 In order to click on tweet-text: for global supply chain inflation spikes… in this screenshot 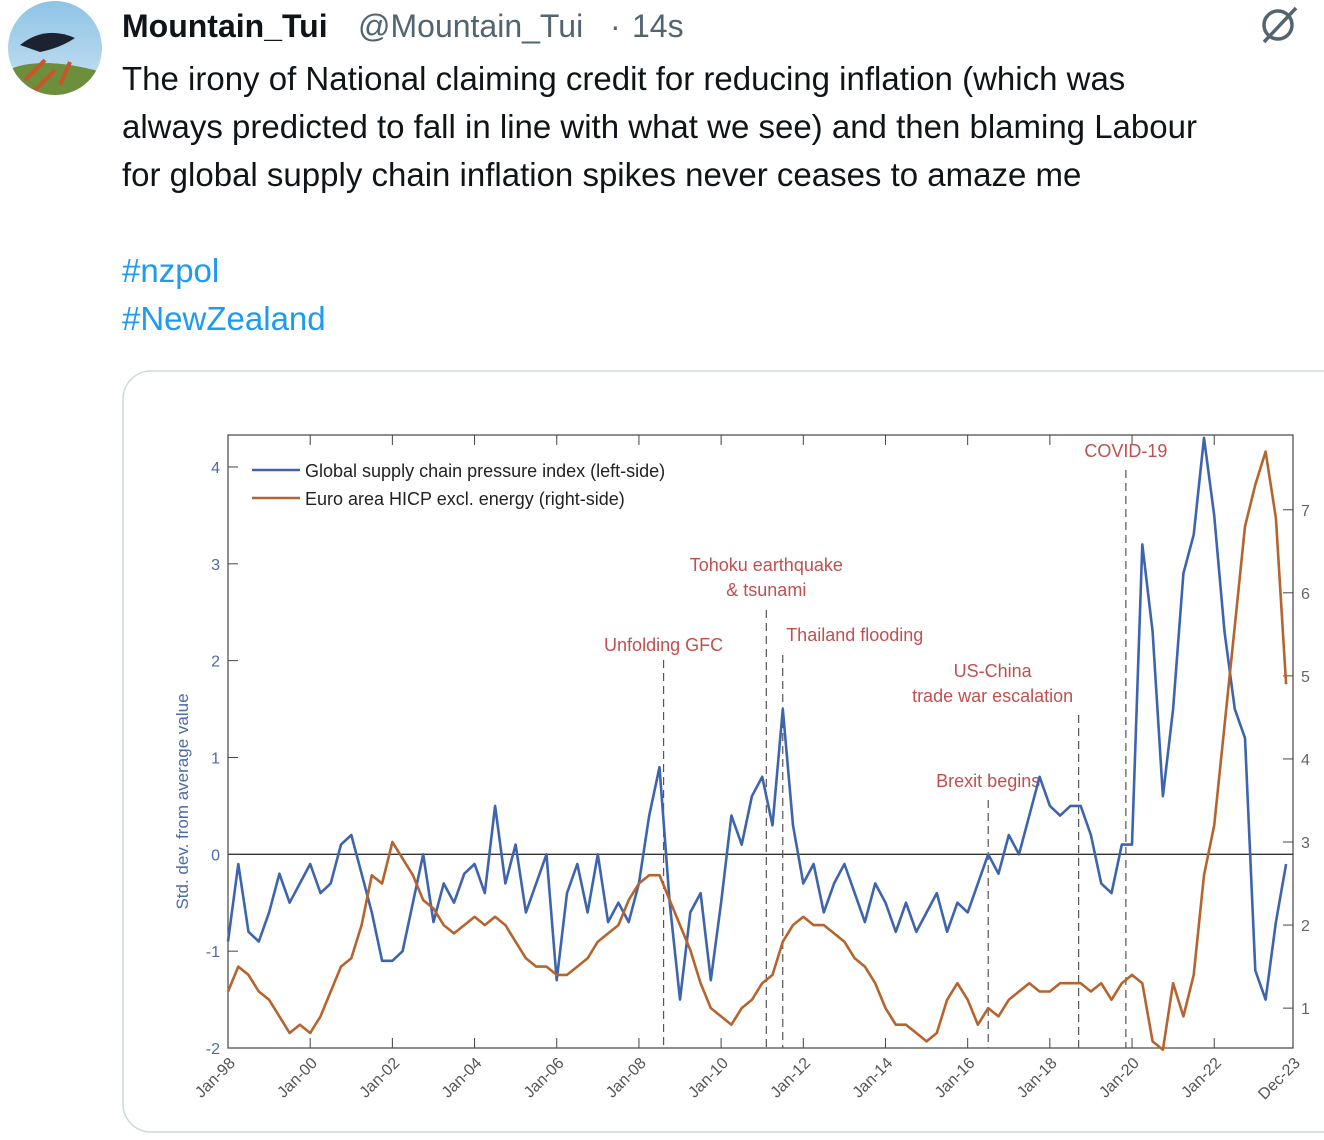, I will do `click(601, 174)`.